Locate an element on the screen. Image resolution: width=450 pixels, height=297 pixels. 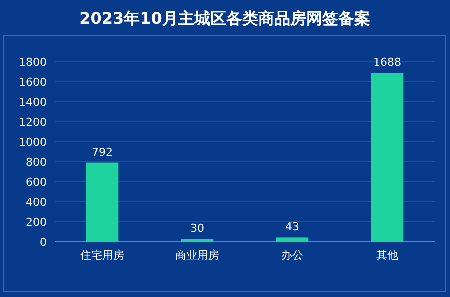
x-tick-label: 住宅用房 is located at coordinates (102, 255).